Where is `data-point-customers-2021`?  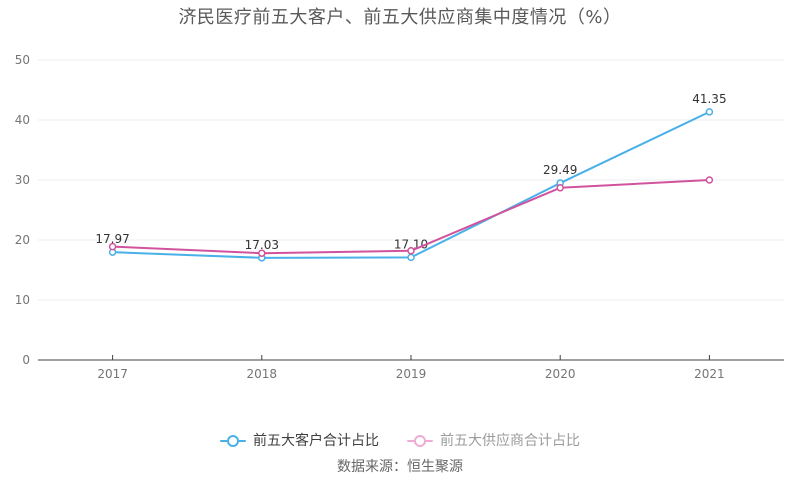
data-point-customers-2021 is located at coordinates (709, 112).